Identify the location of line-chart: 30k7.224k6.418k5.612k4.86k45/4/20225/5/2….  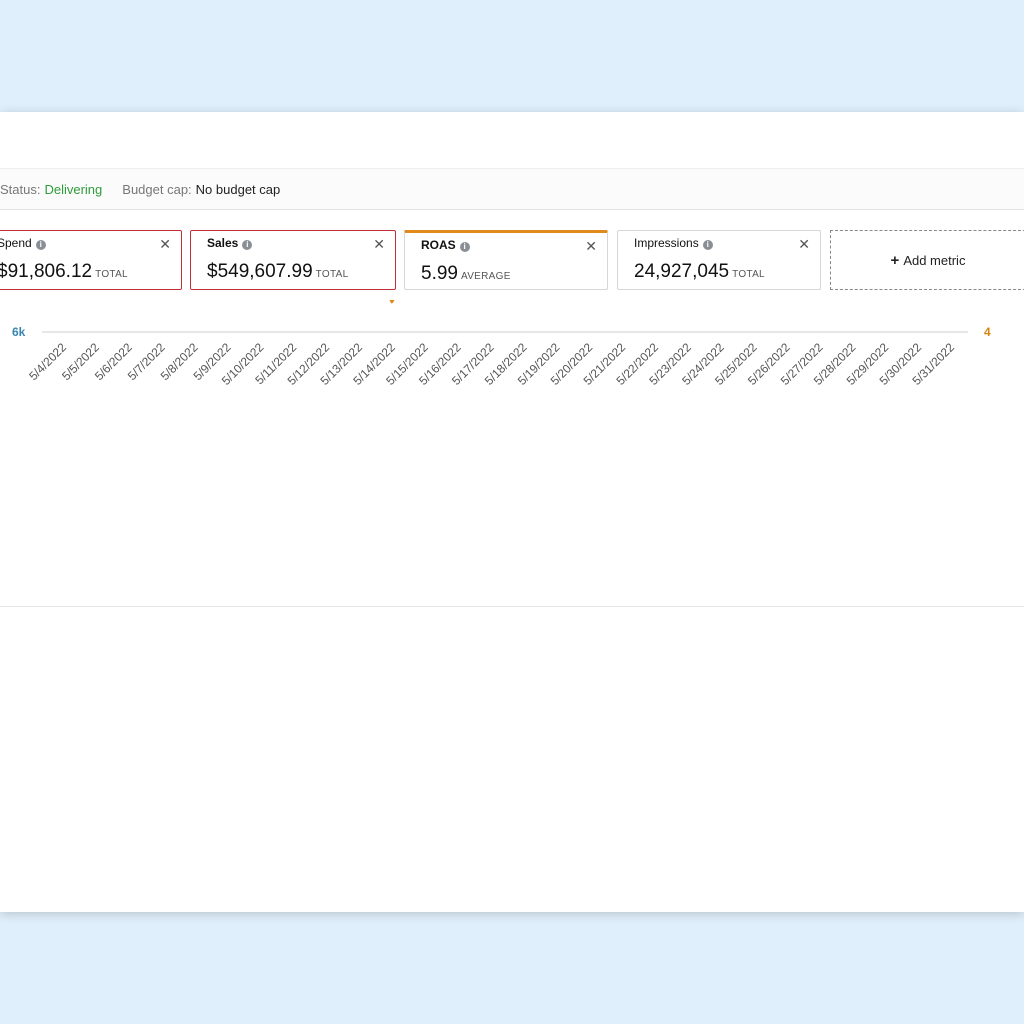
(501, 344).